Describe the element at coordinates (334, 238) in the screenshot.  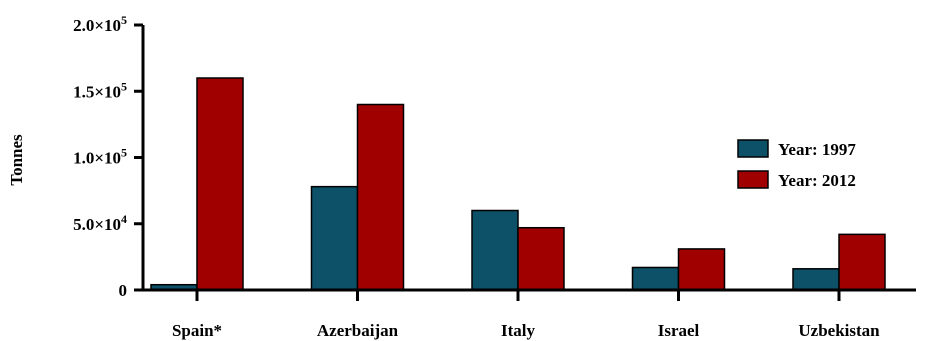
I see `bar-azerbaijan-series1` at that location.